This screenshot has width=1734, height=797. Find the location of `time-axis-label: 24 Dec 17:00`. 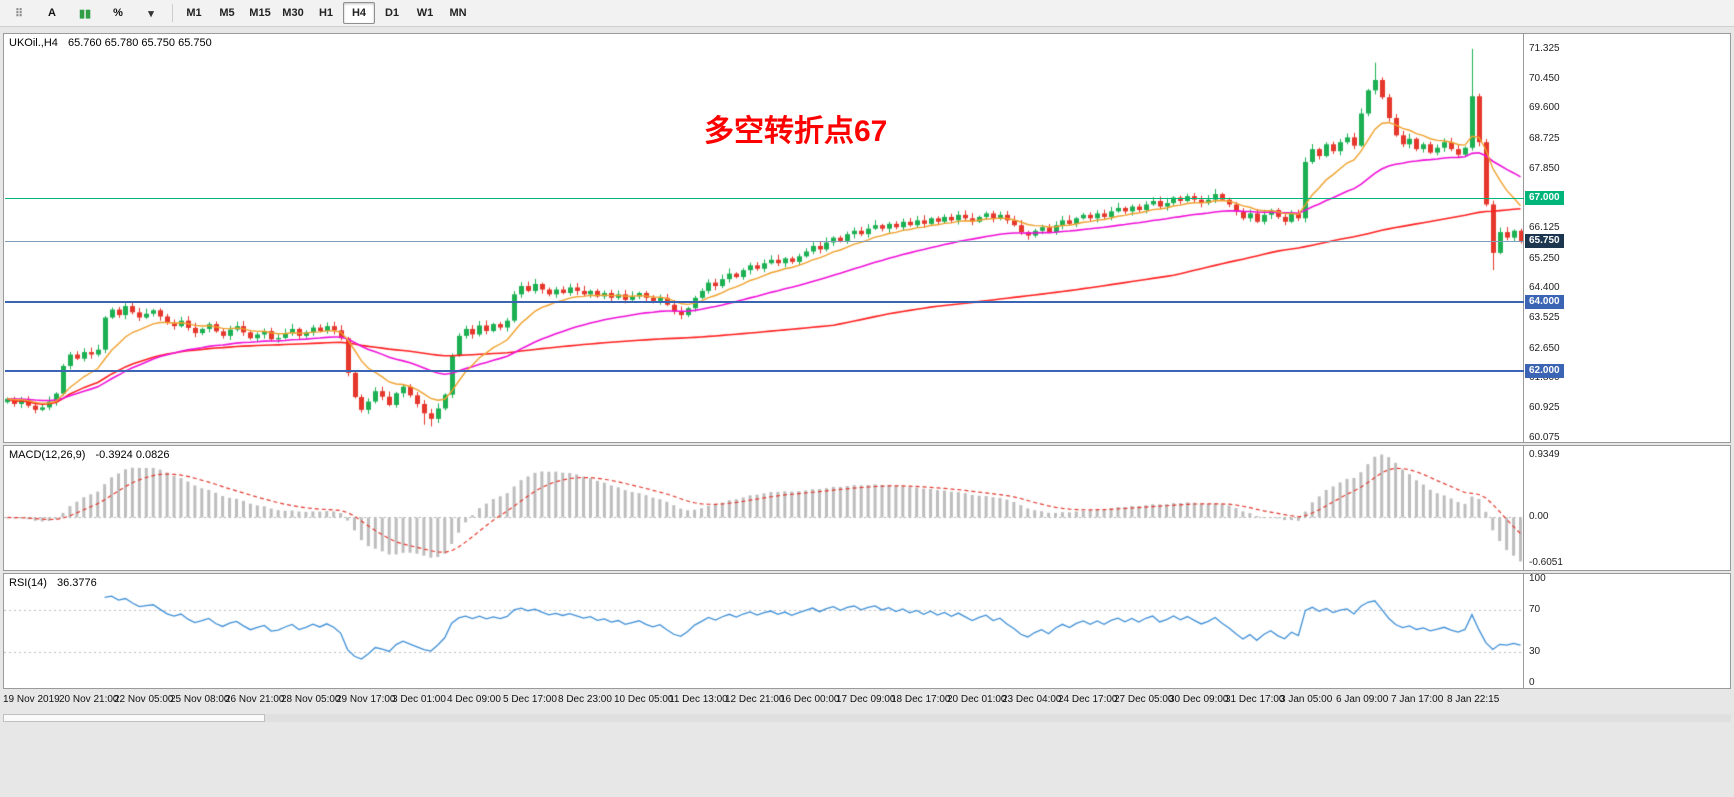

time-axis-label: 24 Dec 17:00 is located at coordinates (1088, 699).